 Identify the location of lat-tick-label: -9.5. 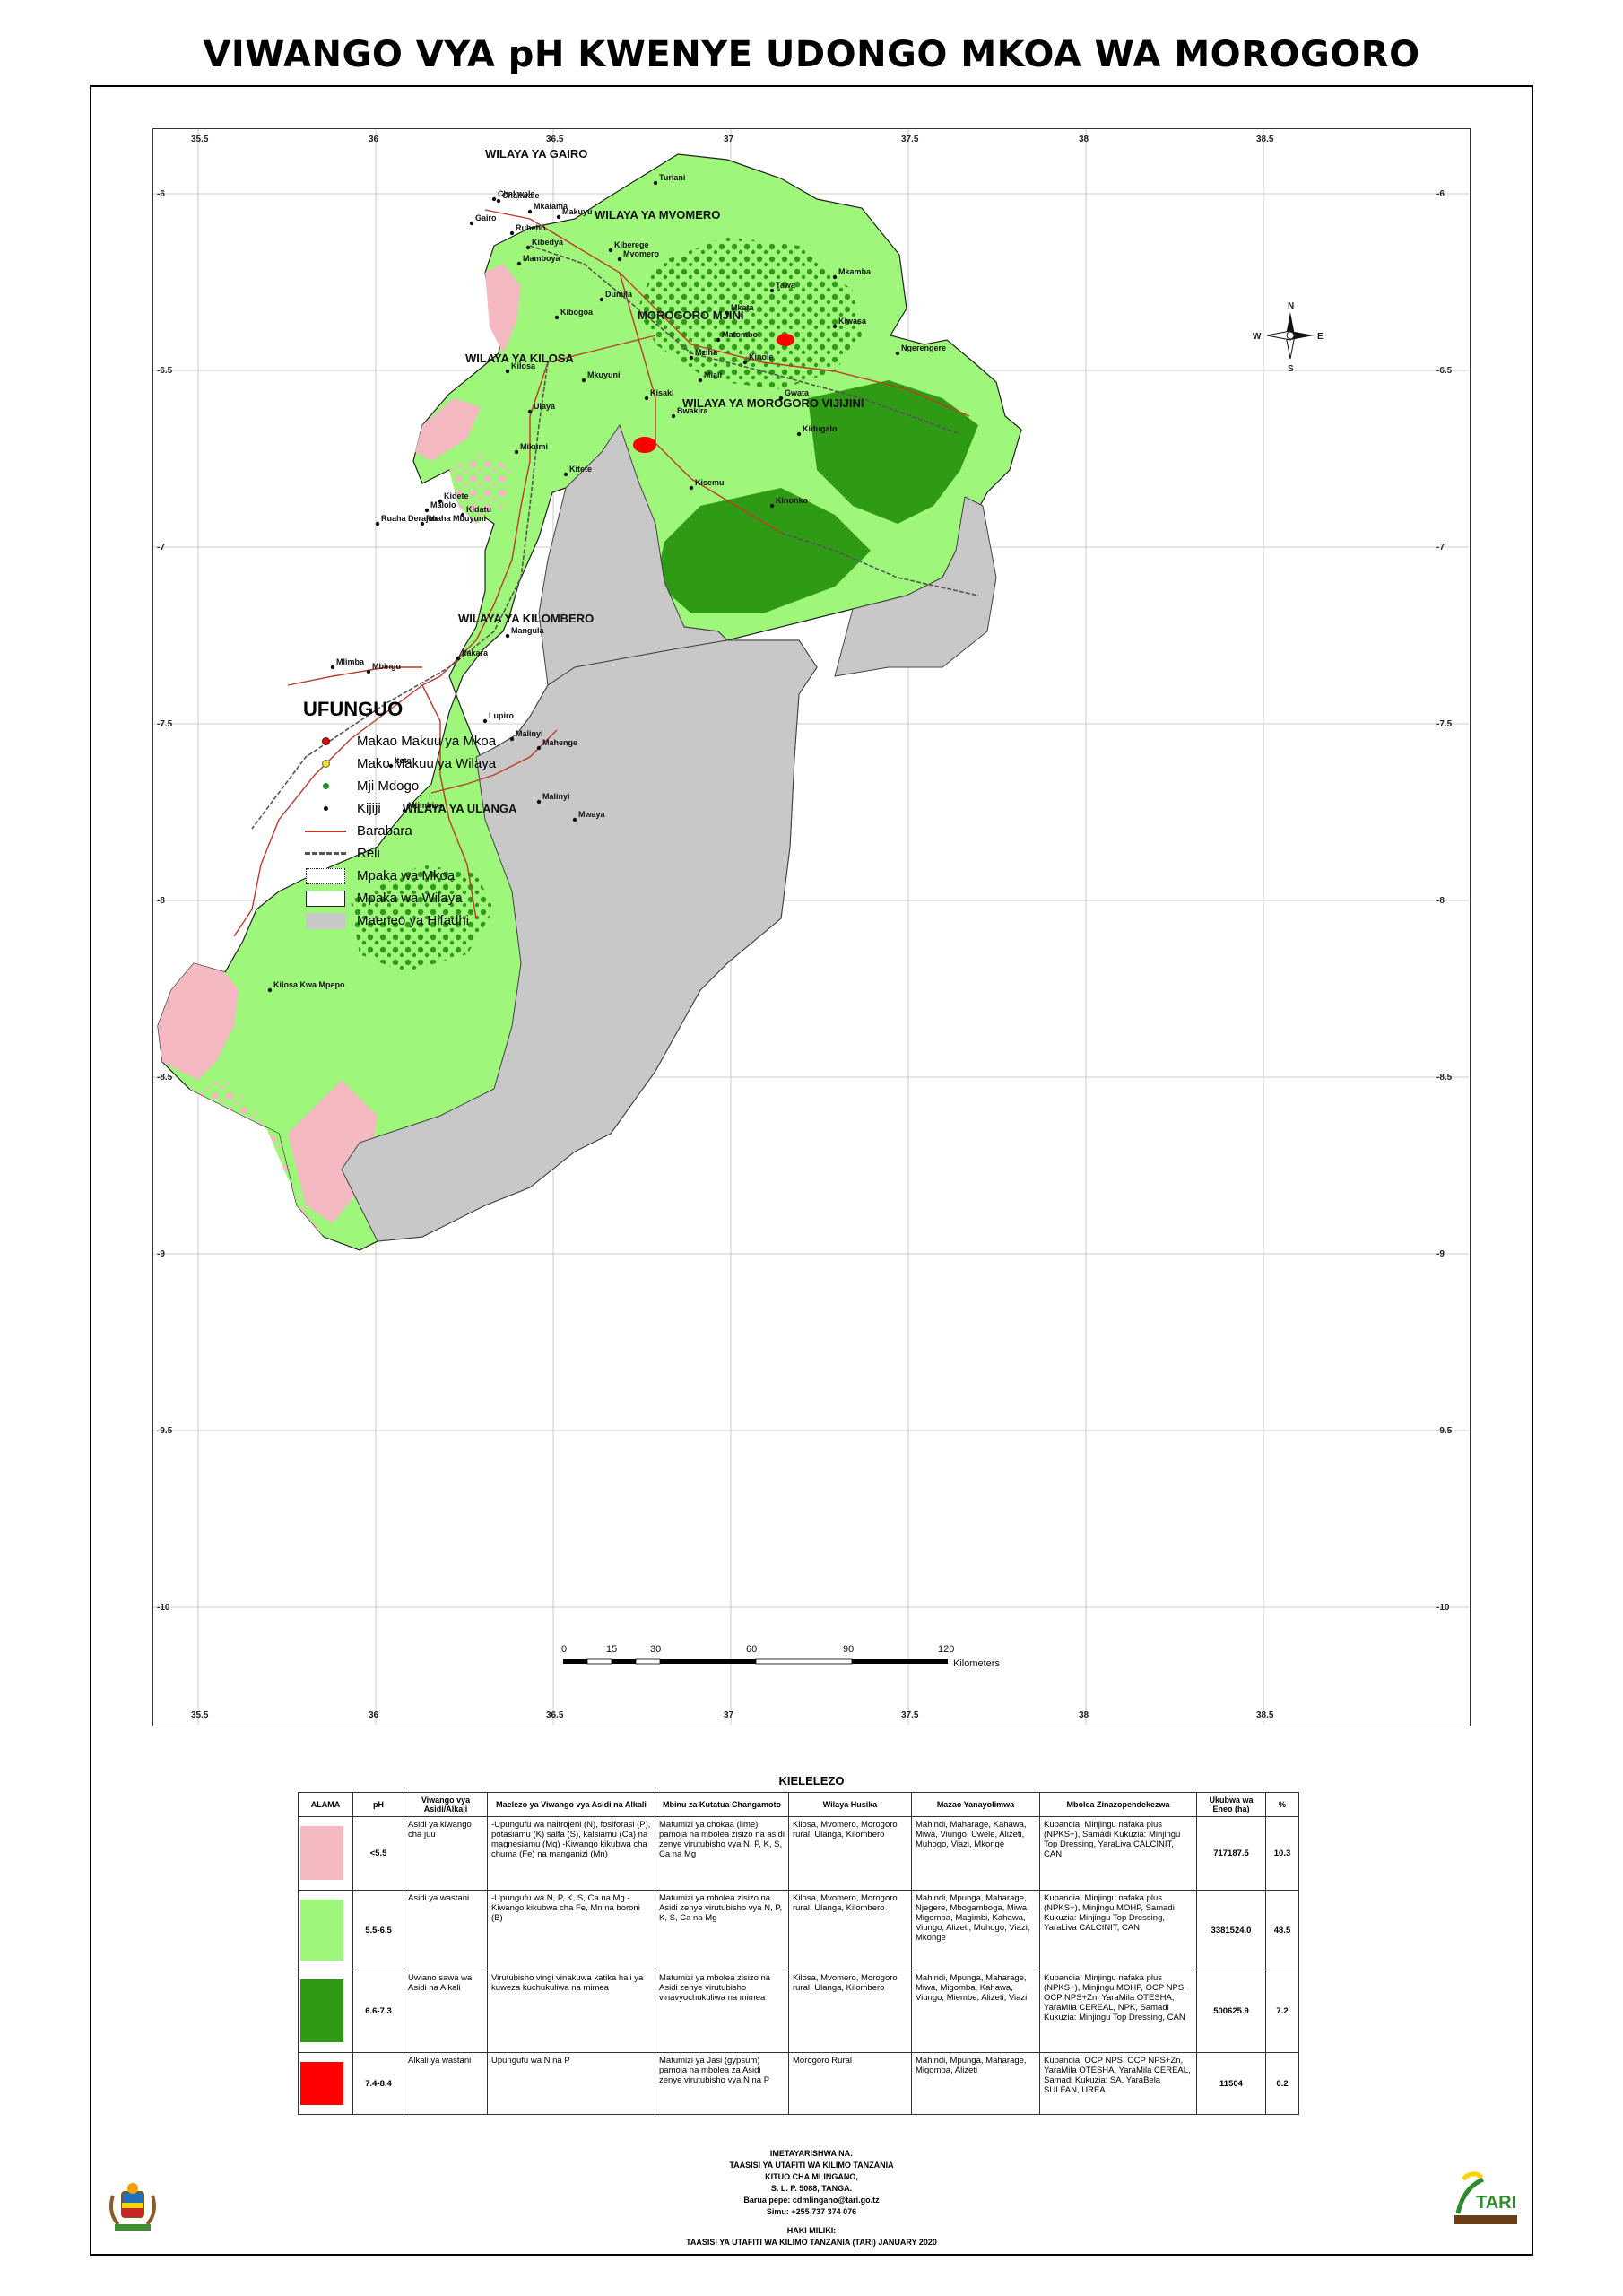
(1444, 1431).